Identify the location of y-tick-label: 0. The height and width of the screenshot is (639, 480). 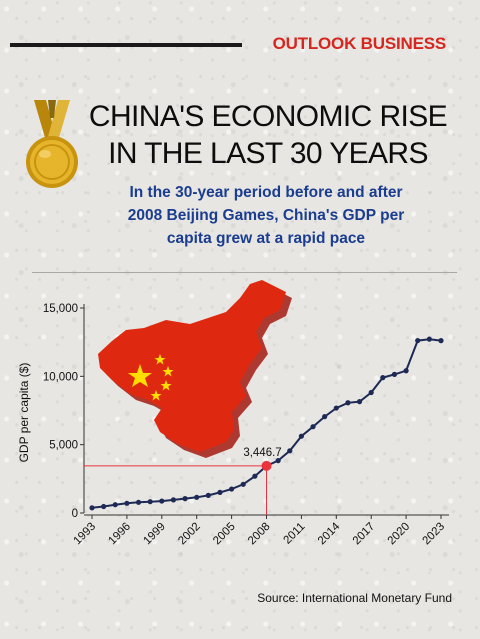
(75, 514).